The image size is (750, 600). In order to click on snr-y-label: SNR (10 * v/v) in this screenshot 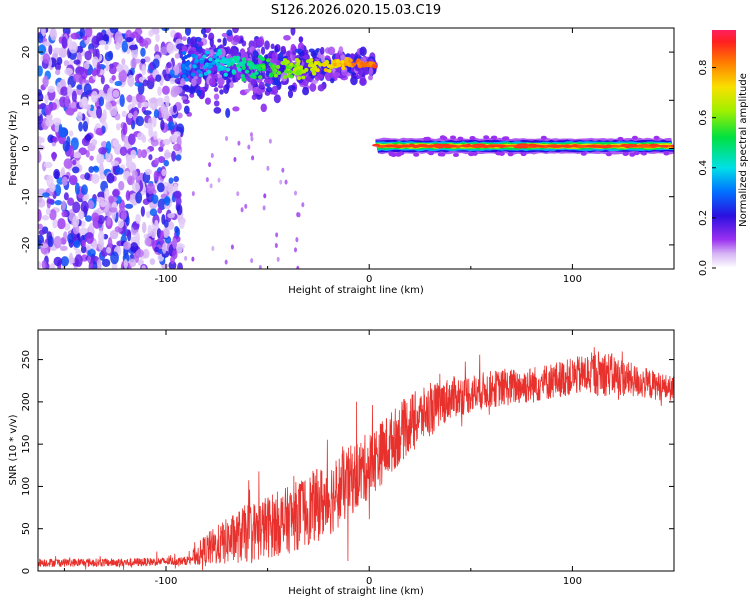, I will do `click(13, 449)`.